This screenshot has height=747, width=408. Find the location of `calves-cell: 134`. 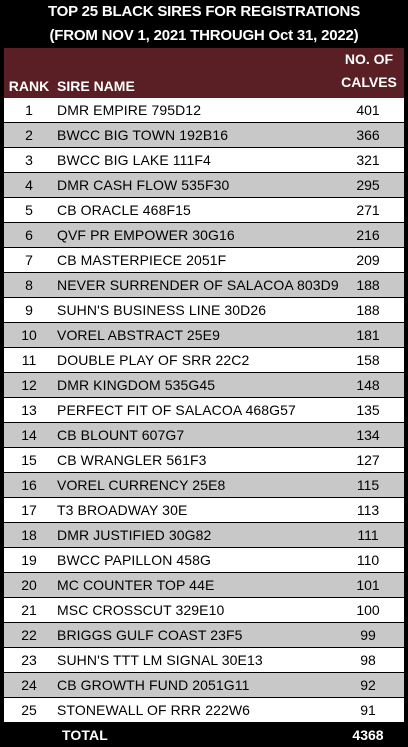

calves-cell: 134 is located at coordinates (369, 435).